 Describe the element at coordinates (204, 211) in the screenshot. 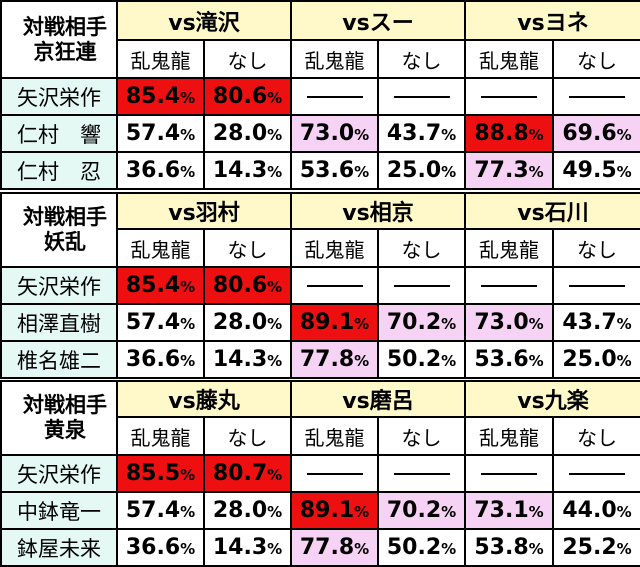

I see `vs-header: vs羽村` at that location.